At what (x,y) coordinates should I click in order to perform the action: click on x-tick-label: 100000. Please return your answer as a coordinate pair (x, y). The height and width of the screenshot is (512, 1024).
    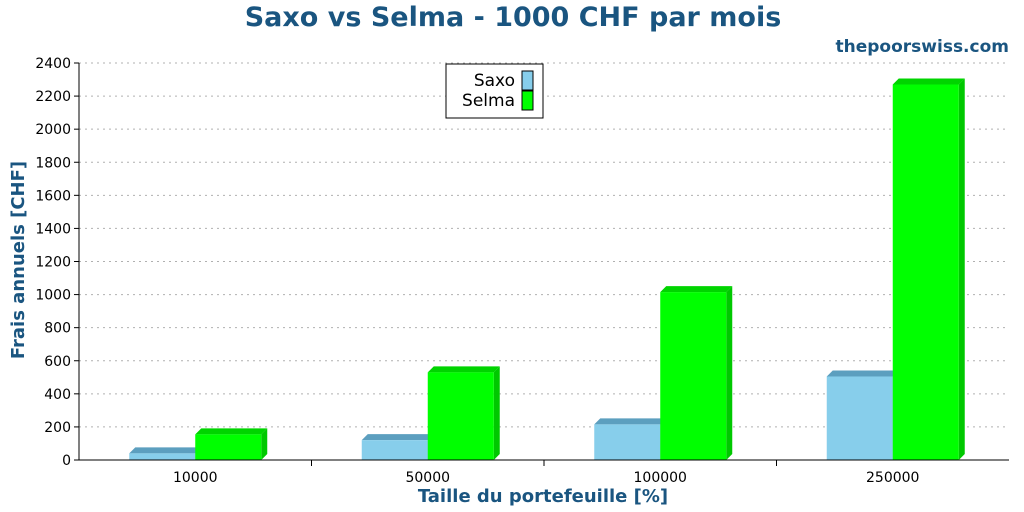
    Looking at the image, I should click on (660, 478).